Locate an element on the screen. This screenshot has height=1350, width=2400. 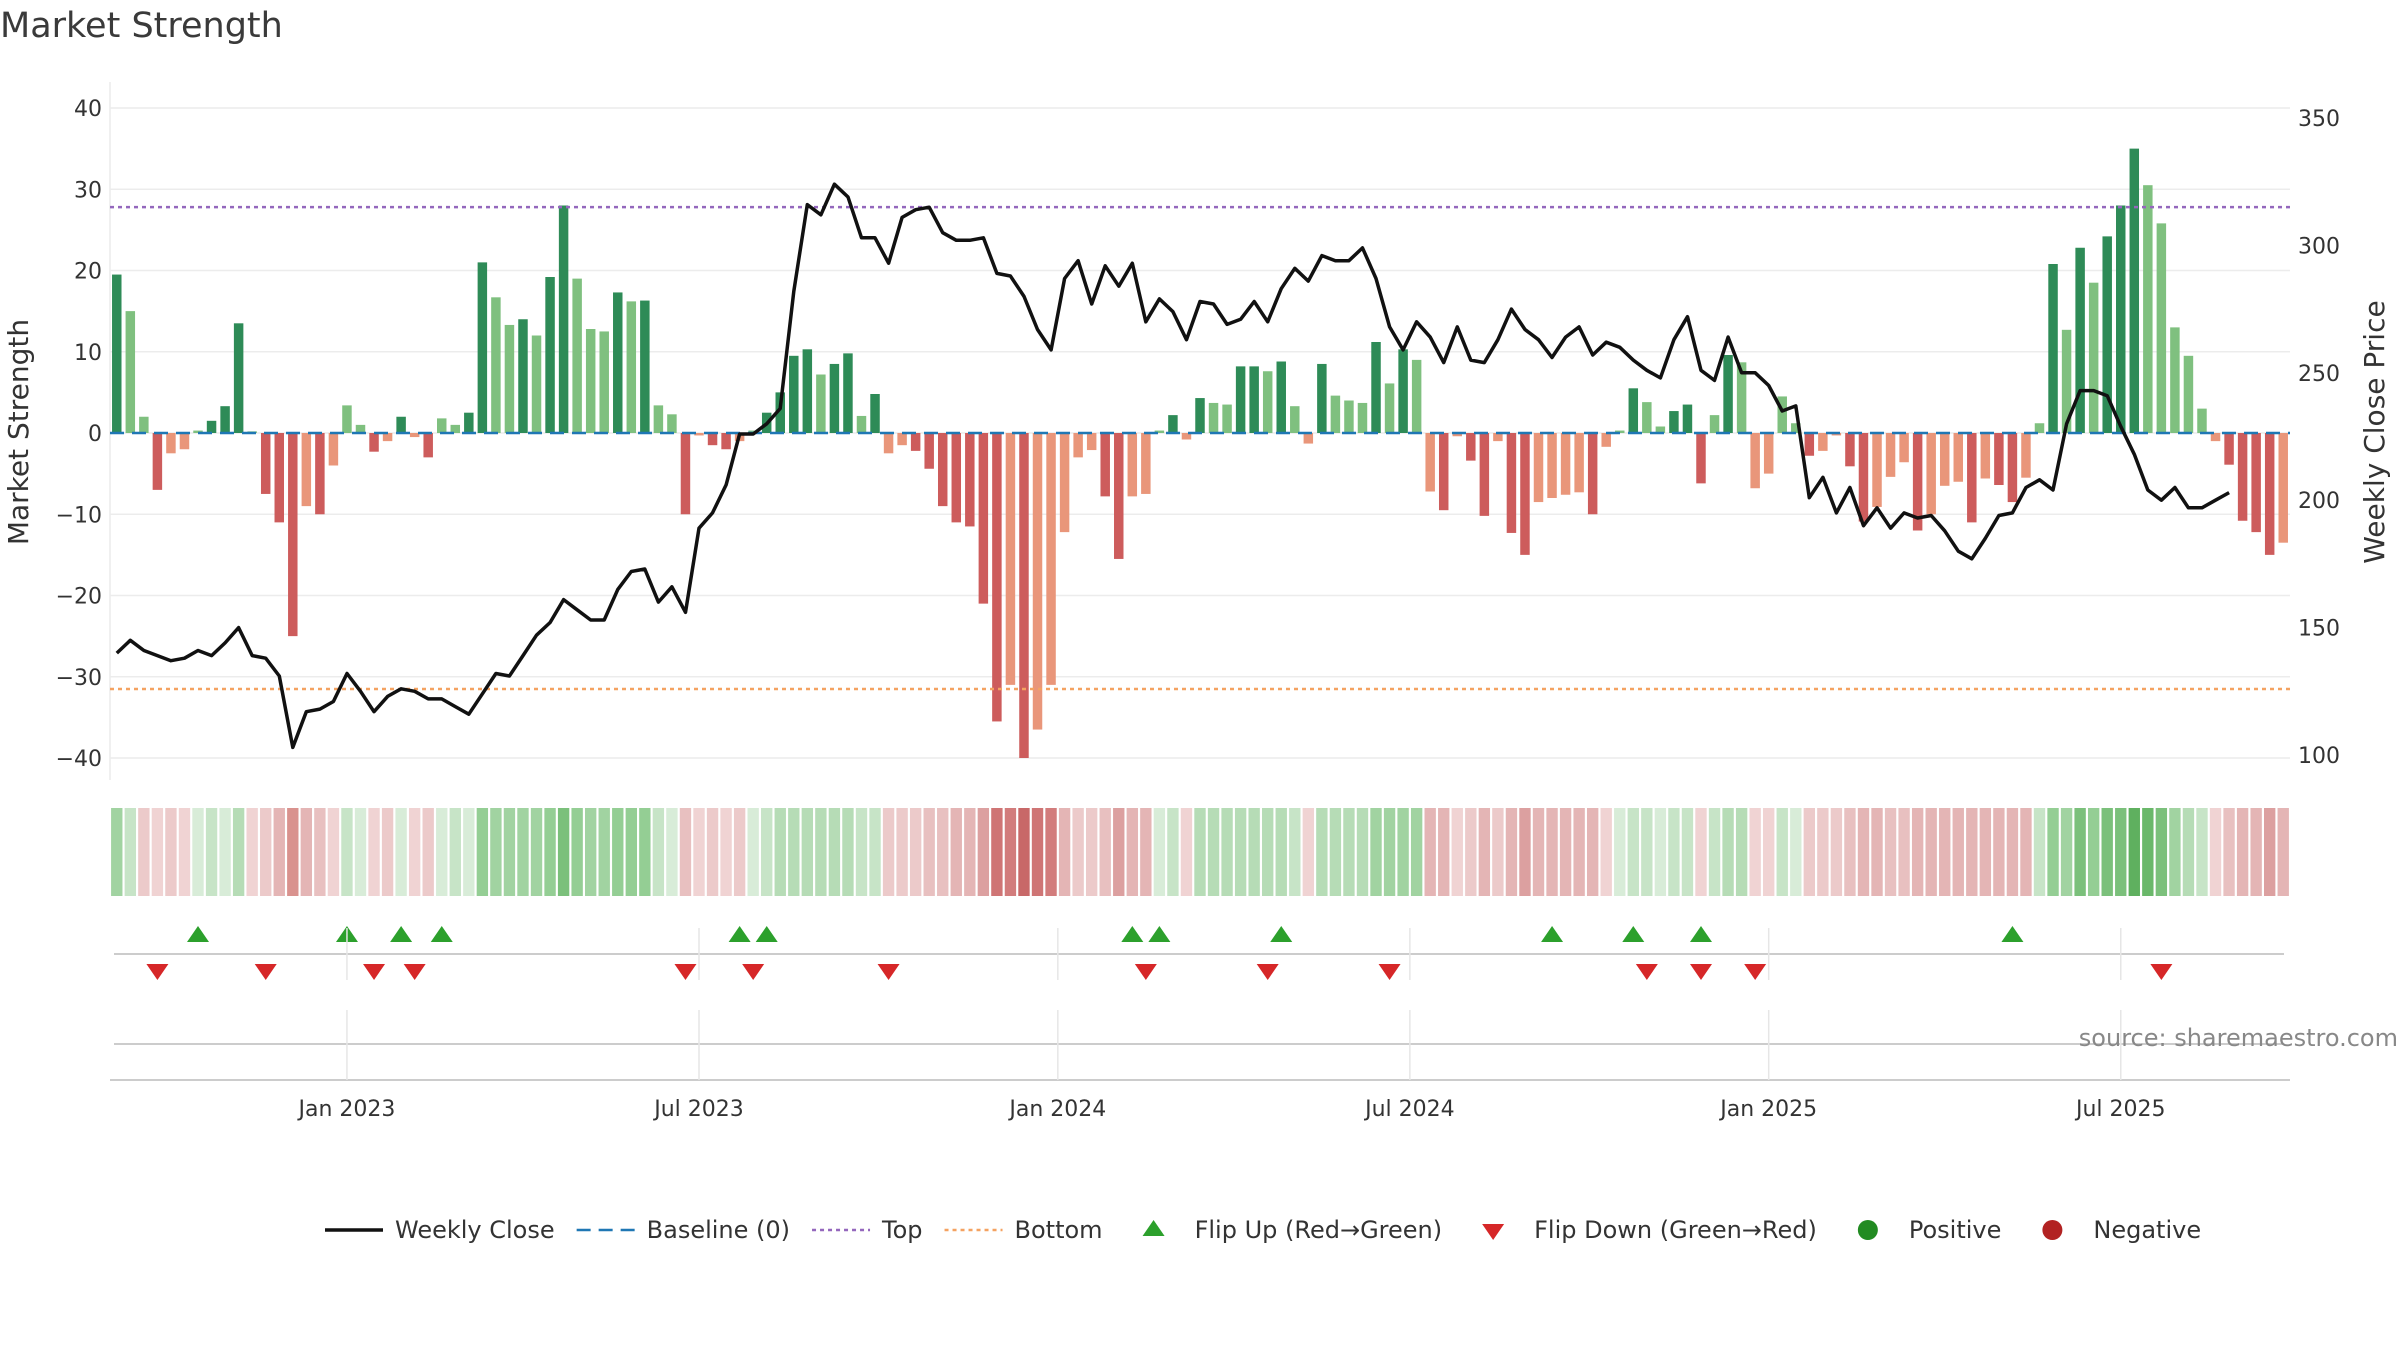
legend-swatch-flip-up is located at coordinates (1153, 1228).